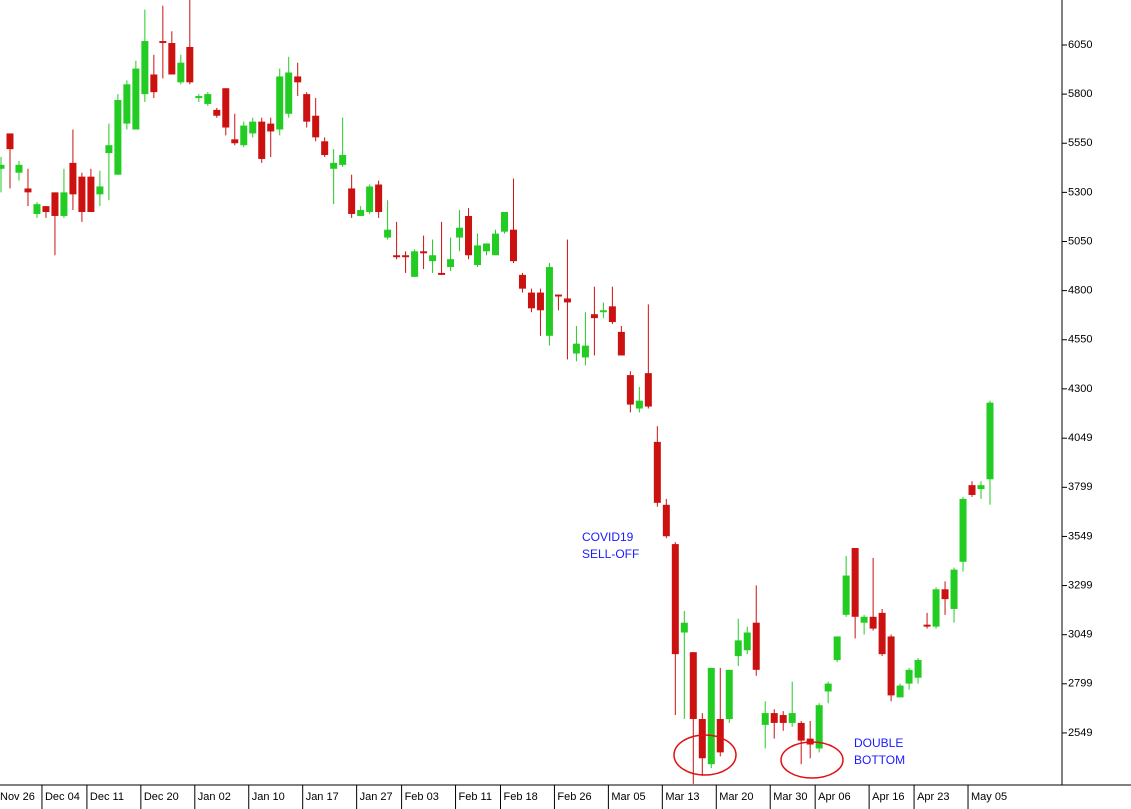 Image resolution: width=1131 pixels, height=809 pixels. What do you see at coordinates (628, 797) in the screenshot?
I see `x-tick-label: Mar 05` at bounding box center [628, 797].